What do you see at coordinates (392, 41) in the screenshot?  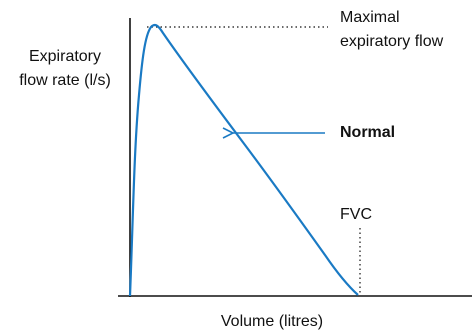 I see `annotation: expiratory flow` at bounding box center [392, 41].